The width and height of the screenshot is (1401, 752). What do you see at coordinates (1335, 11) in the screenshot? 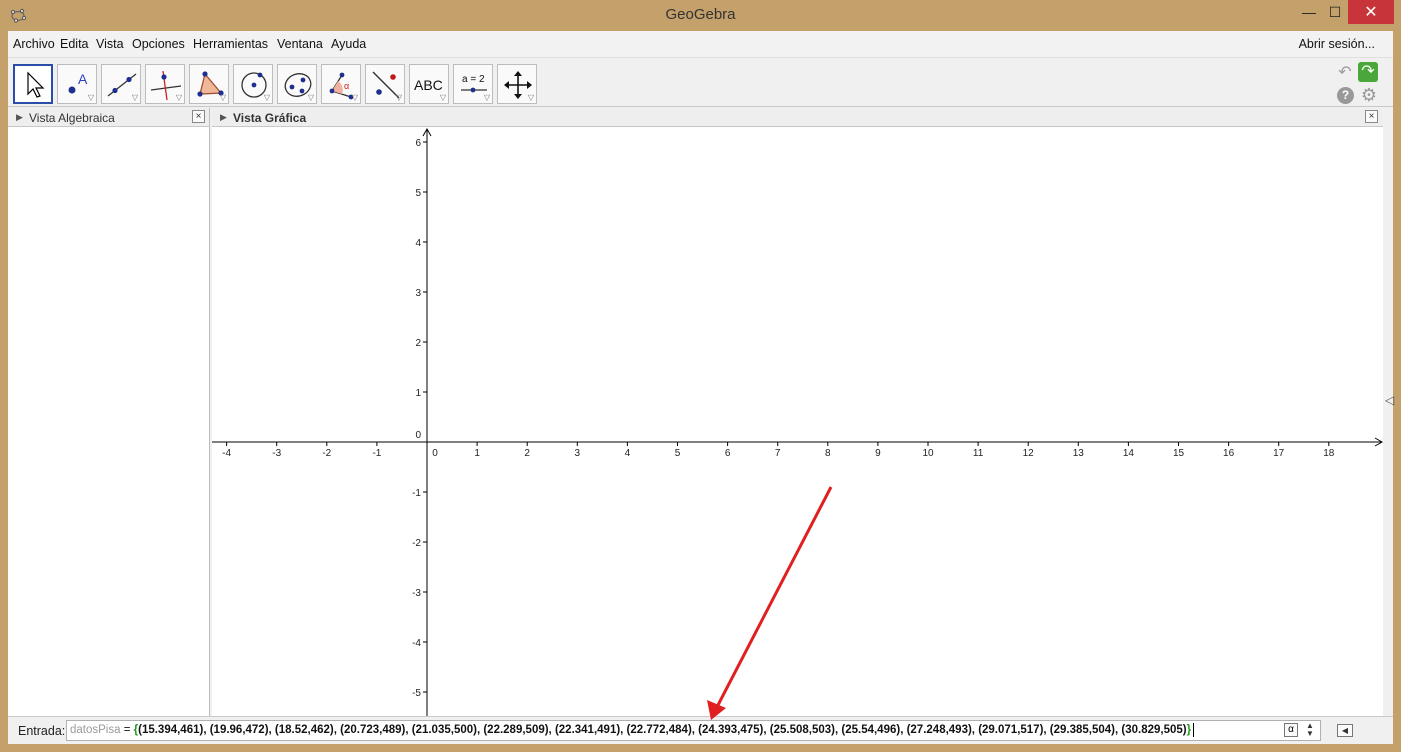
I see `maximize-button: ☐` at bounding box center [1335, 11].